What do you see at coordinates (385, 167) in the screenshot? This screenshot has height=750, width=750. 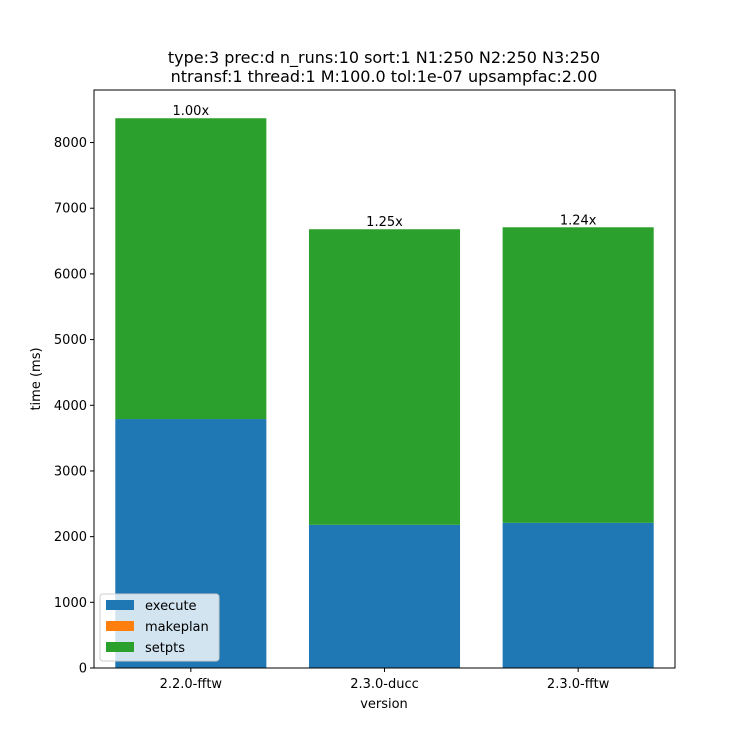 I see `bar-labels-layer: 1.00x 1.25x 1.24x` at bounding box center [385, 167].